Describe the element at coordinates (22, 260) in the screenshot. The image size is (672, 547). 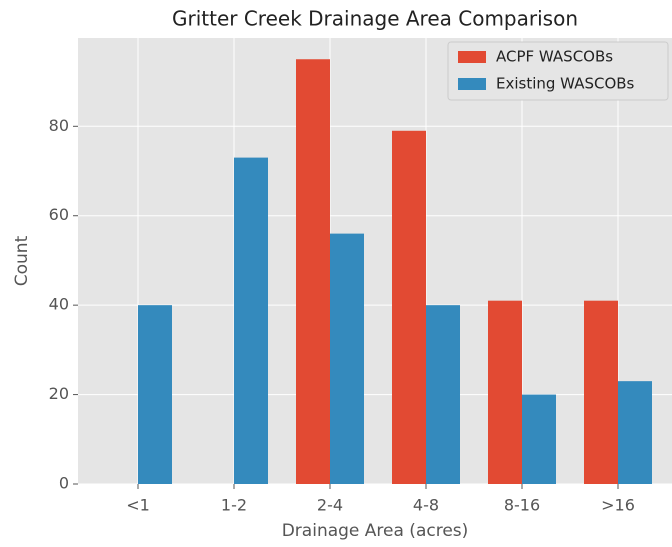
I see `y-axis-label: Count` at that location.